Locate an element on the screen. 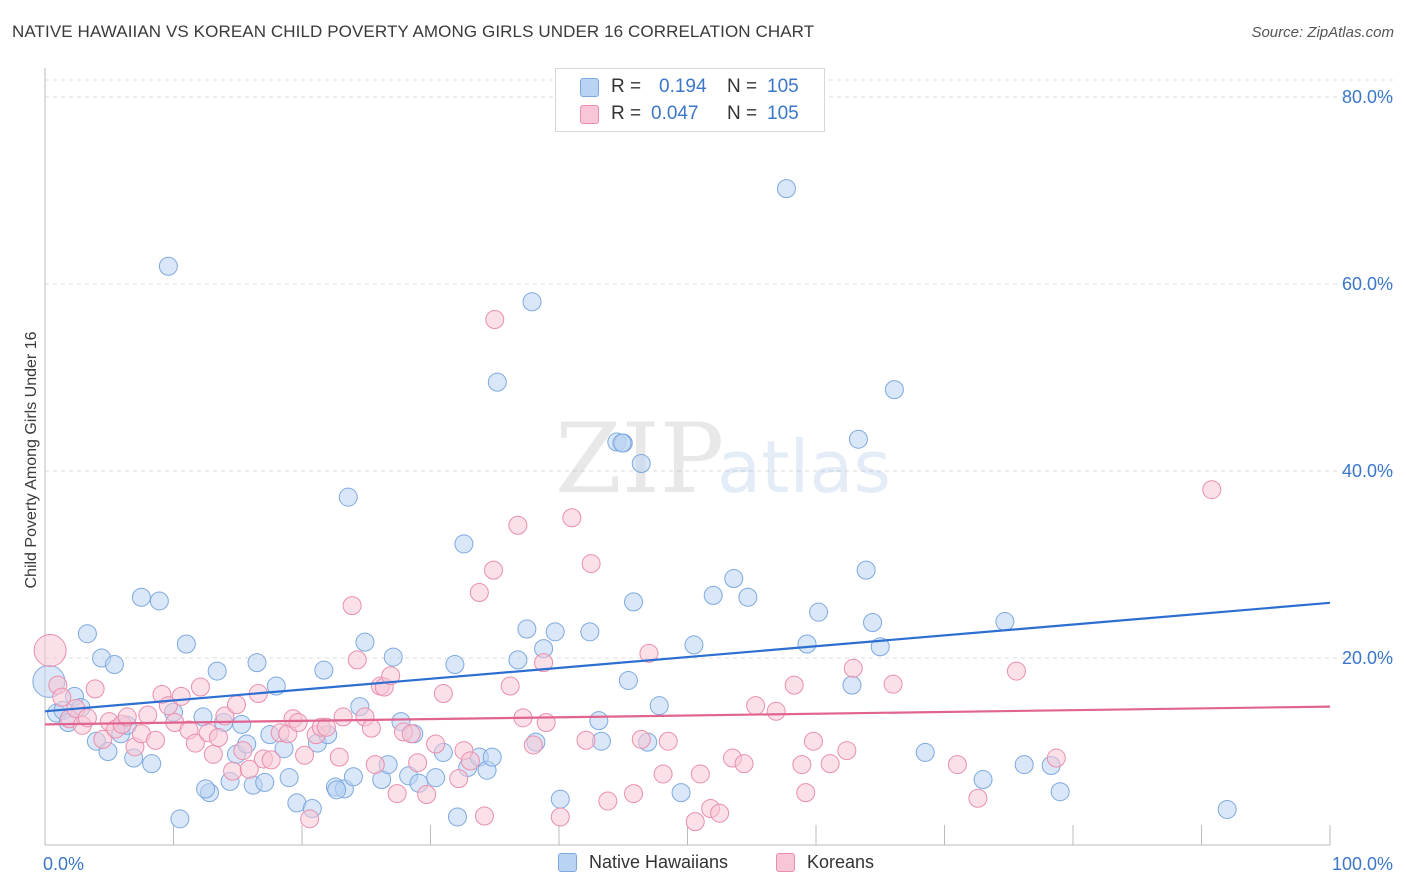 This screenshot has width=1406, height=892. watermark: ZIP atlas is located at coordinates (723, 459).